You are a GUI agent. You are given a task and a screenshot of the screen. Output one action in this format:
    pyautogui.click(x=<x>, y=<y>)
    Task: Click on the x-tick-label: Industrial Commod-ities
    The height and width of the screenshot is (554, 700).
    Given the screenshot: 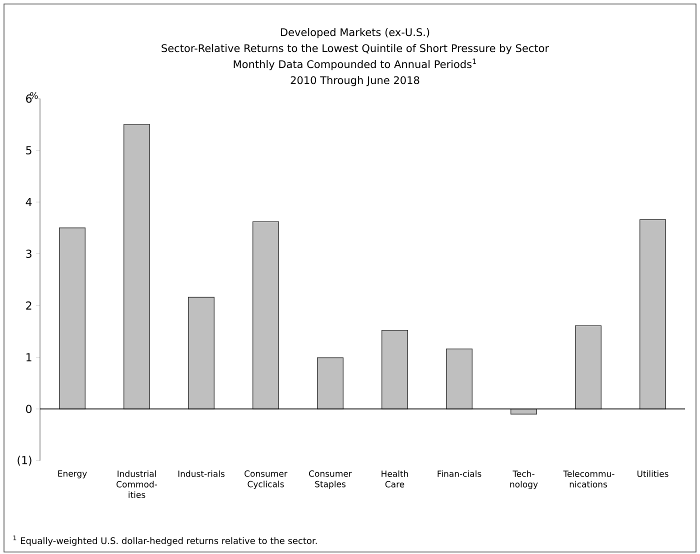 What is the action you would take?
    pyautogui.click(x=137, y=484)
    